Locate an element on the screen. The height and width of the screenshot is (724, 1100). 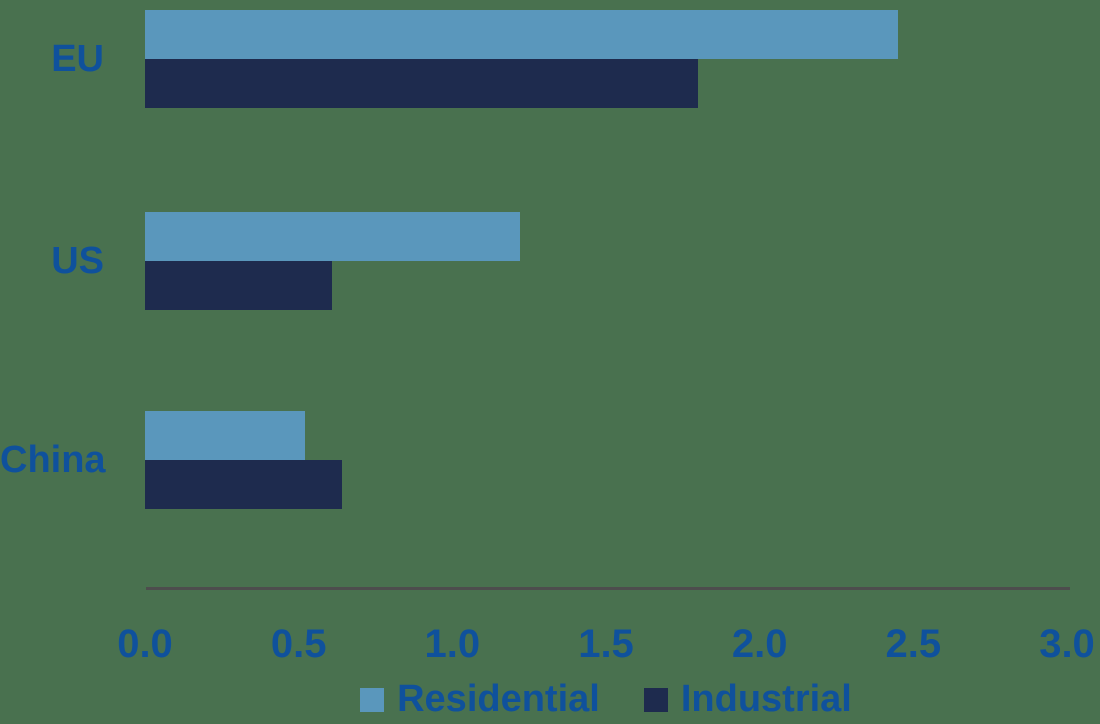
x-axis-line is located at coordinates (608, 588).